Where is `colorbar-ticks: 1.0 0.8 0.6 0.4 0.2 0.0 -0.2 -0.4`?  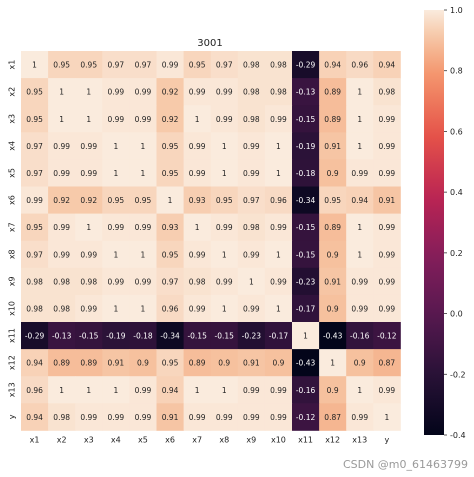
colorbar-ticks: 1.0 0.8 0.6 0.4 0.2 0.0 -0.2 -0.4 is located at coordinates (455, 223).